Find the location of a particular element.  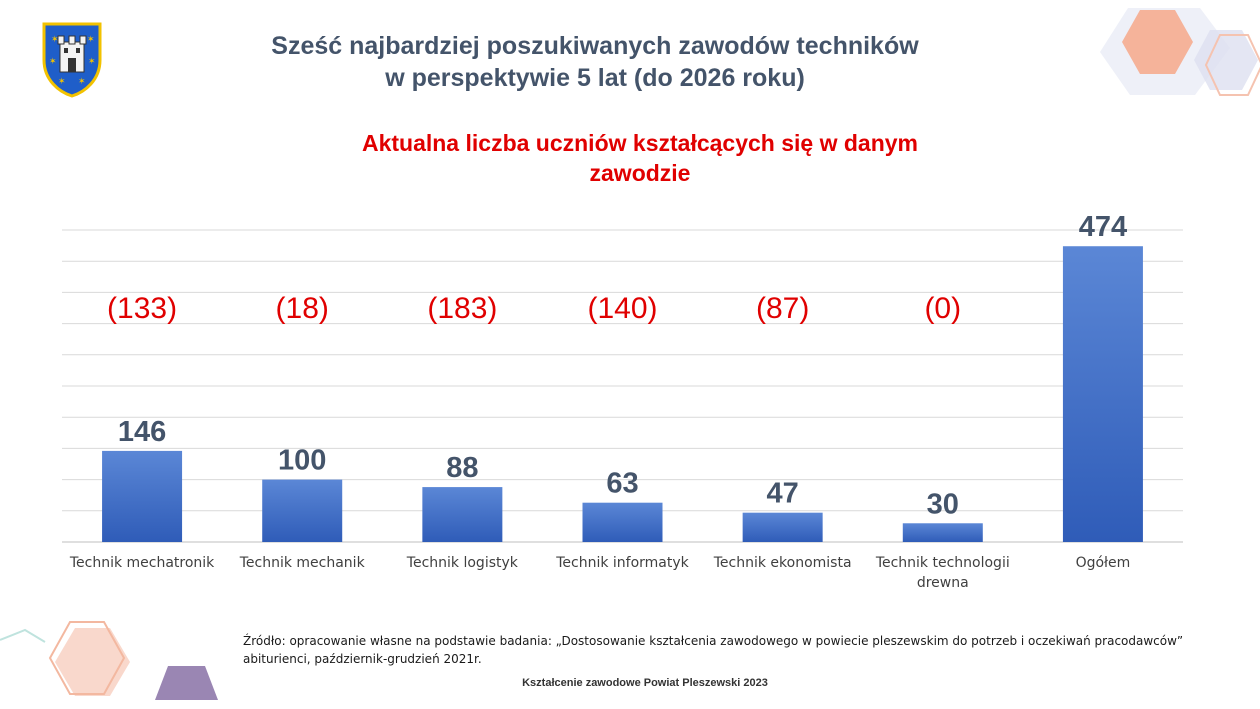

x-tick-label: Technik mechanik is located at coordinates (302, 563).